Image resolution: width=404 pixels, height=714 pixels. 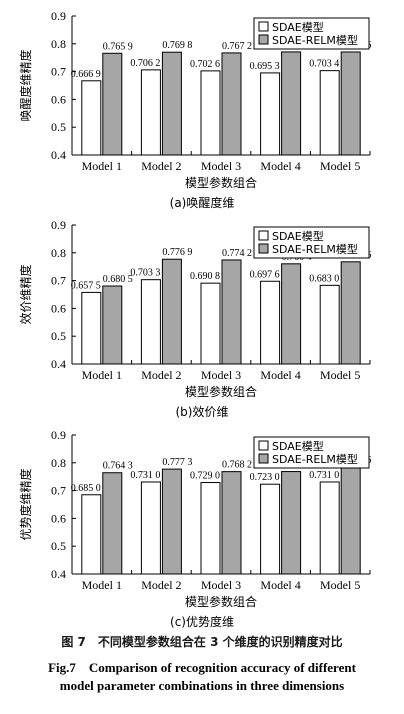 What do you see at coordinates (237, 253) in the screenshot?
I see `data-label: 0.774 2` at bounding box center [237, 253].